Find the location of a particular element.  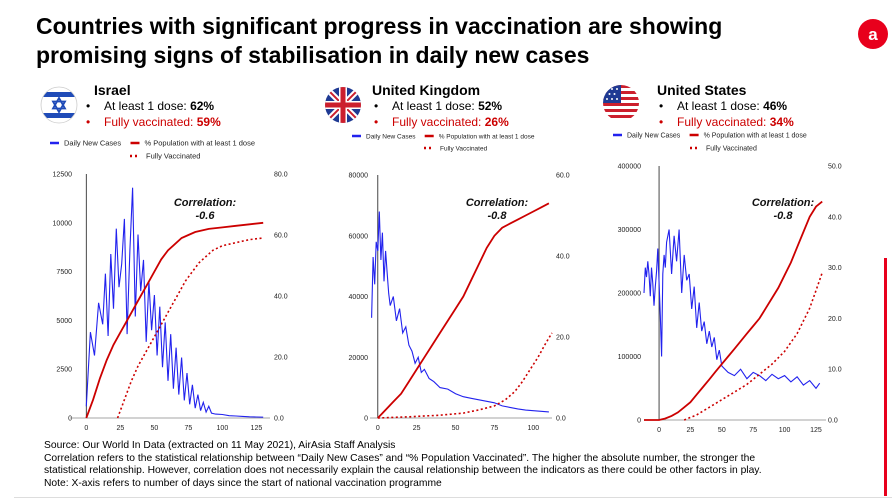

svg-text: a is located at coordinates (873, 34).